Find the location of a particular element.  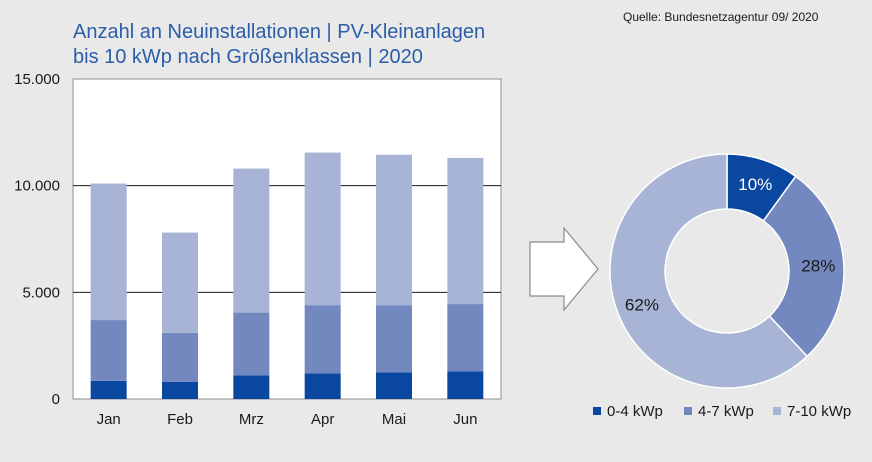

y-tick-label: 5.000 is located at coordinates (41, 292).